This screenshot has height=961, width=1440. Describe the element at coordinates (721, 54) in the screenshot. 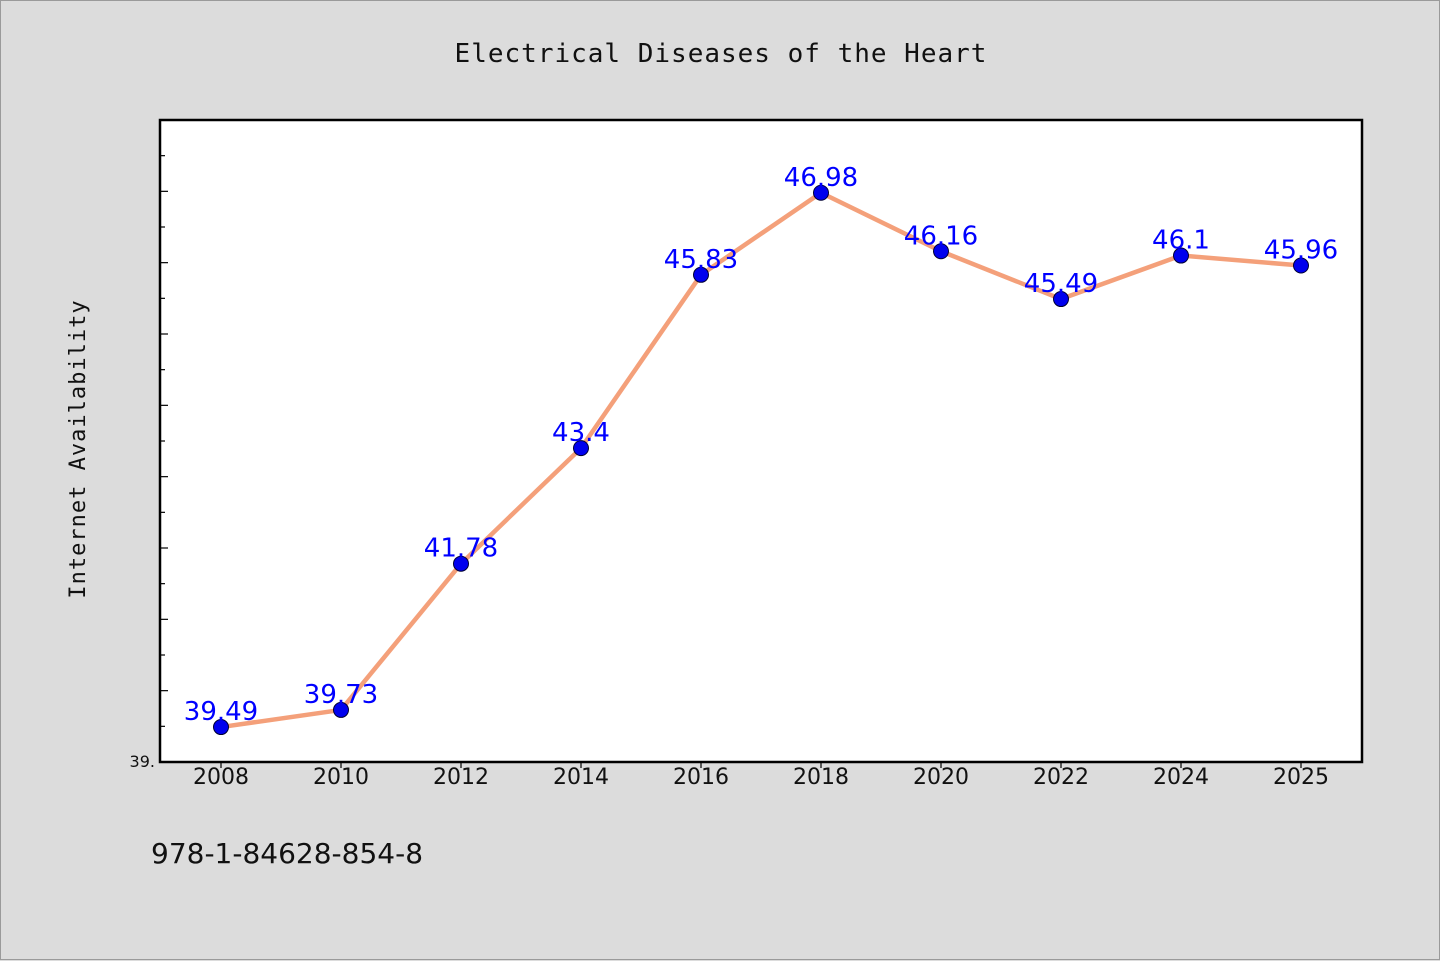

I see `chart-title: Electrical Diseases of the Heart` at that location.